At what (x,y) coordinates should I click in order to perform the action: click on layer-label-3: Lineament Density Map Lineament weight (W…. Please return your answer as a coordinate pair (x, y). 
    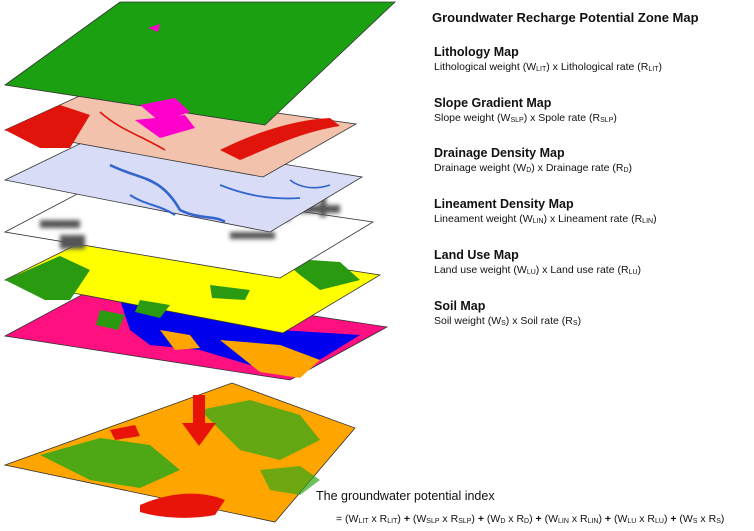
    Looking at the image, I should click on (545, 212).